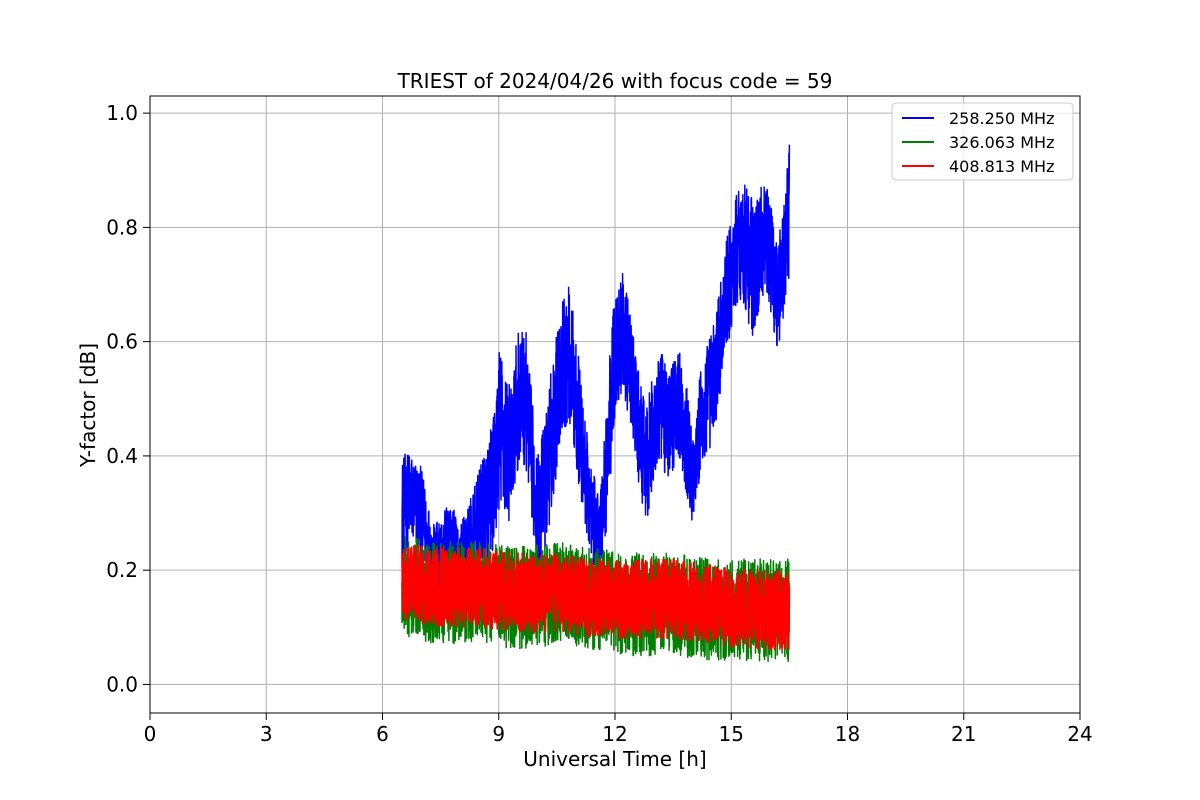  I want to click on y-axis-label: Y-factor [dB], so click(88, 405).